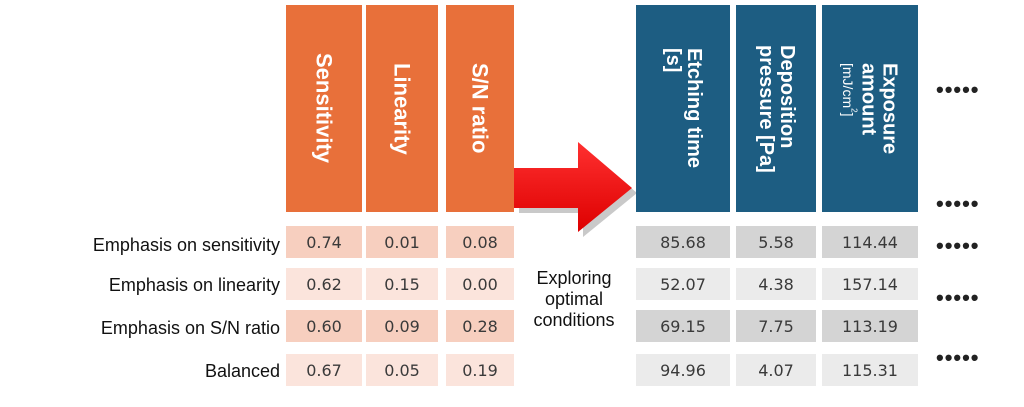  Describe the element at coordinates (402, 242) in the screenshot. I see `table-cell: 0.01` at that location.